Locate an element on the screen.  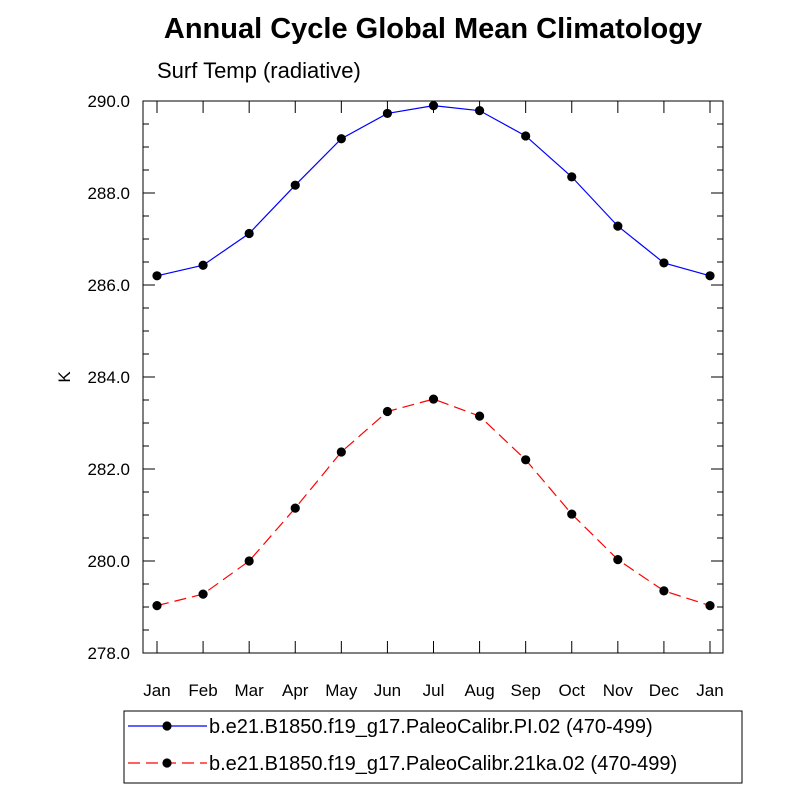
x-tick-label: Jun is located at coordinates (387, 690).